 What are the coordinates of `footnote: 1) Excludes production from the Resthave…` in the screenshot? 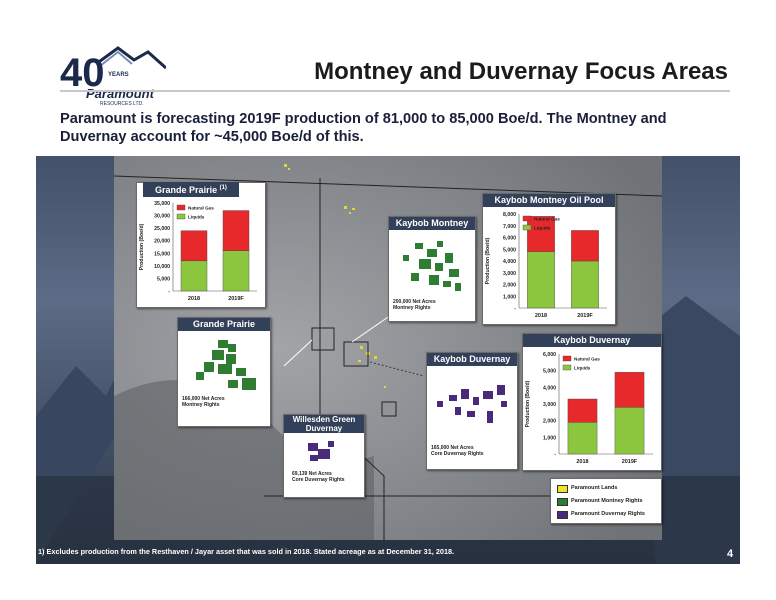 It's located at (246, 551).